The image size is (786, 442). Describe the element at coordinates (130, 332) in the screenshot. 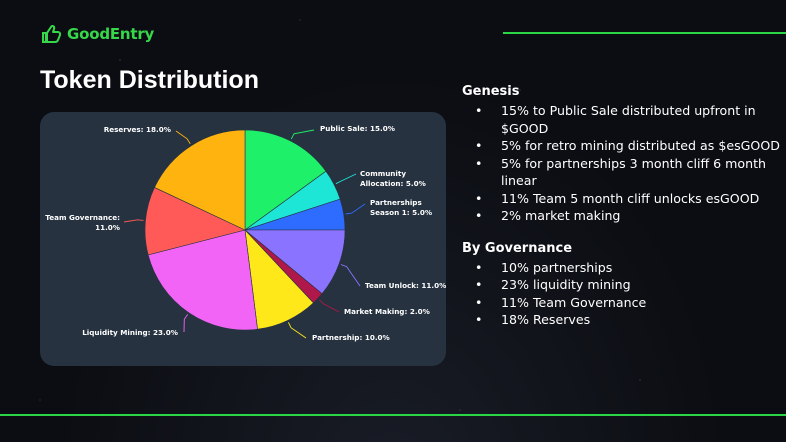

I see `slice-label-liquidity-mining: Liquidity Mining: 23.0%` at that location.